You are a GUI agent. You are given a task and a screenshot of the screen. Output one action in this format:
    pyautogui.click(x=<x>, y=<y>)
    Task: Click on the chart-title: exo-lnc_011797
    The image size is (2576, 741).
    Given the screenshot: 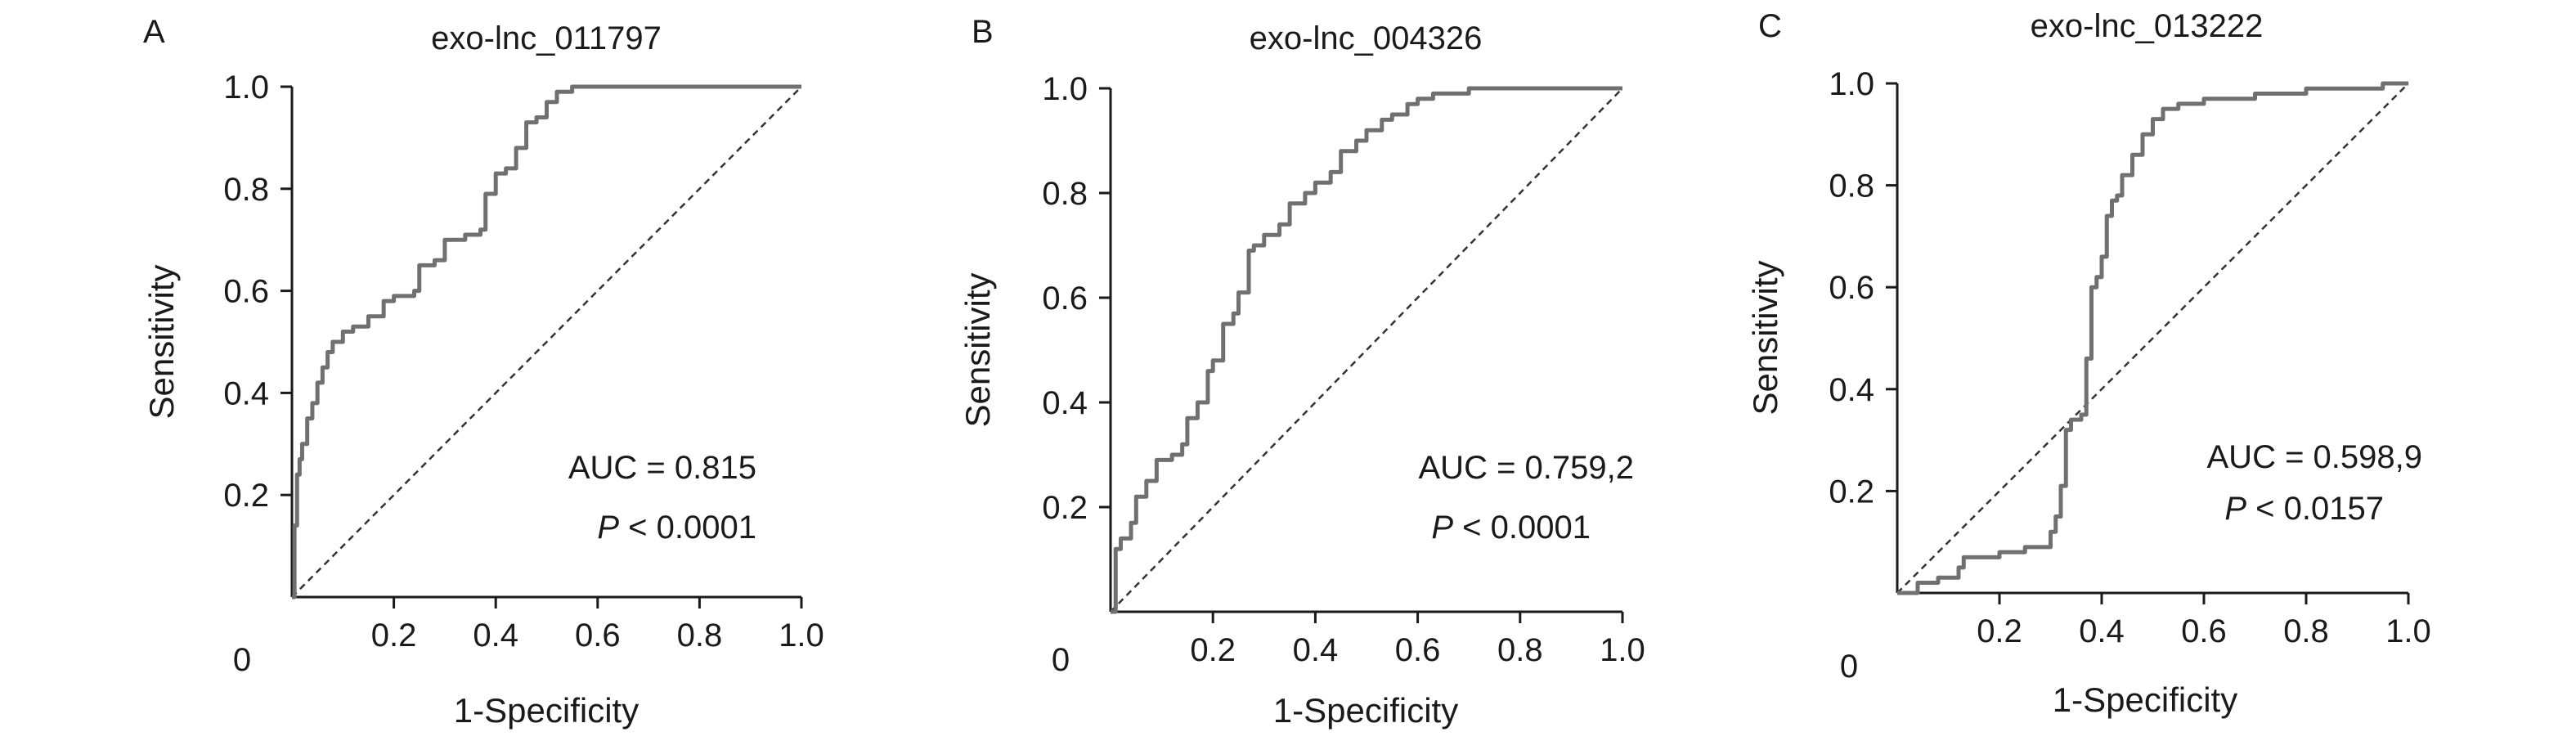 What is the action you would take?
    pyautogui.click(x=546, y=38)
    